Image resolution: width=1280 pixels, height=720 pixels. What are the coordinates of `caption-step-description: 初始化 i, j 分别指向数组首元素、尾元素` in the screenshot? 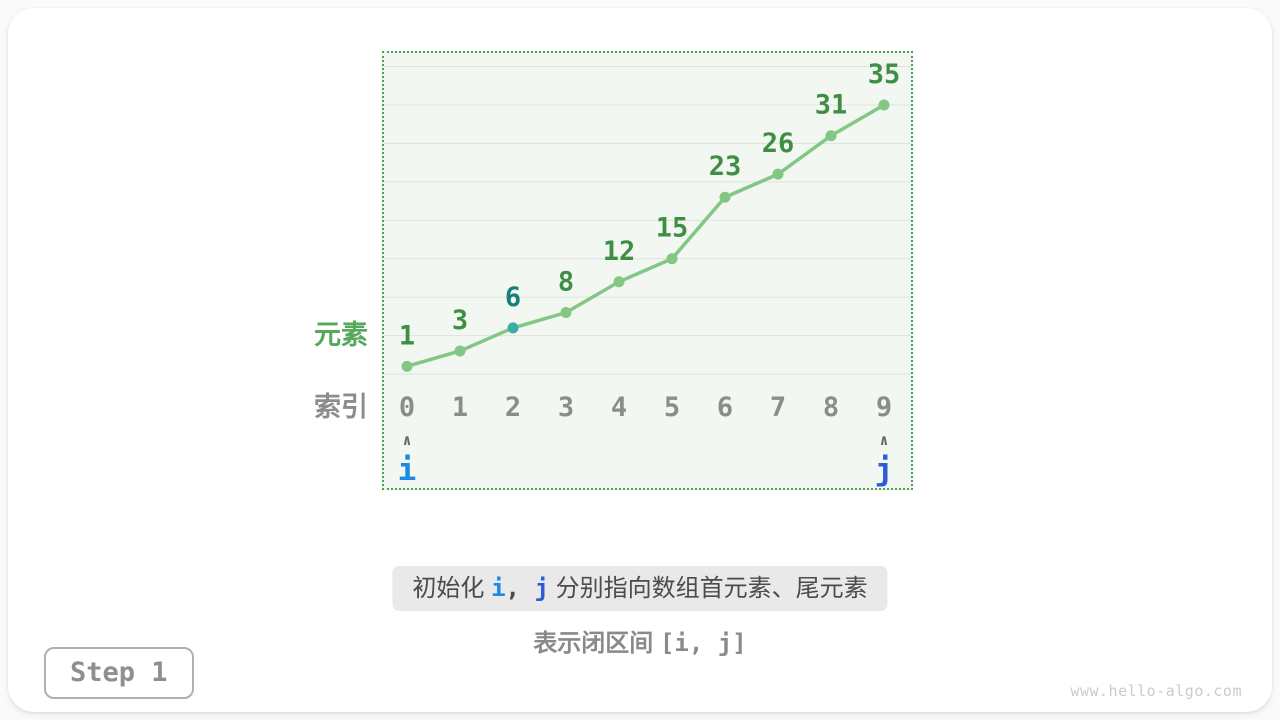 It's located at (640, 588).